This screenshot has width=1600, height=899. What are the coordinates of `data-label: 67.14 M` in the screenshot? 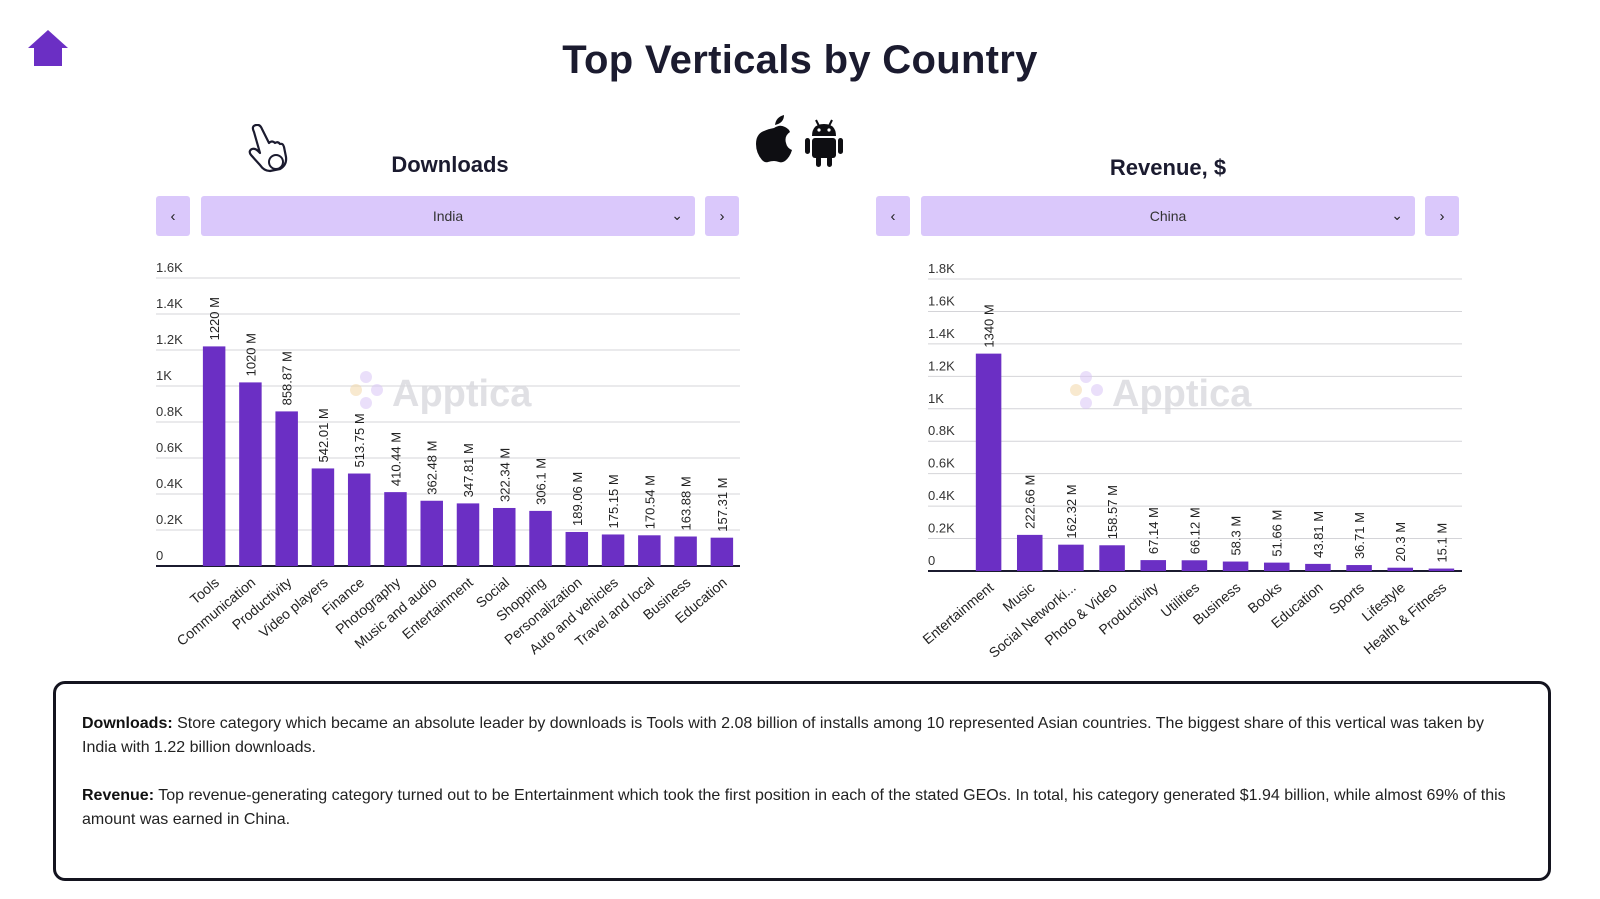 It's located at (1153, 530).